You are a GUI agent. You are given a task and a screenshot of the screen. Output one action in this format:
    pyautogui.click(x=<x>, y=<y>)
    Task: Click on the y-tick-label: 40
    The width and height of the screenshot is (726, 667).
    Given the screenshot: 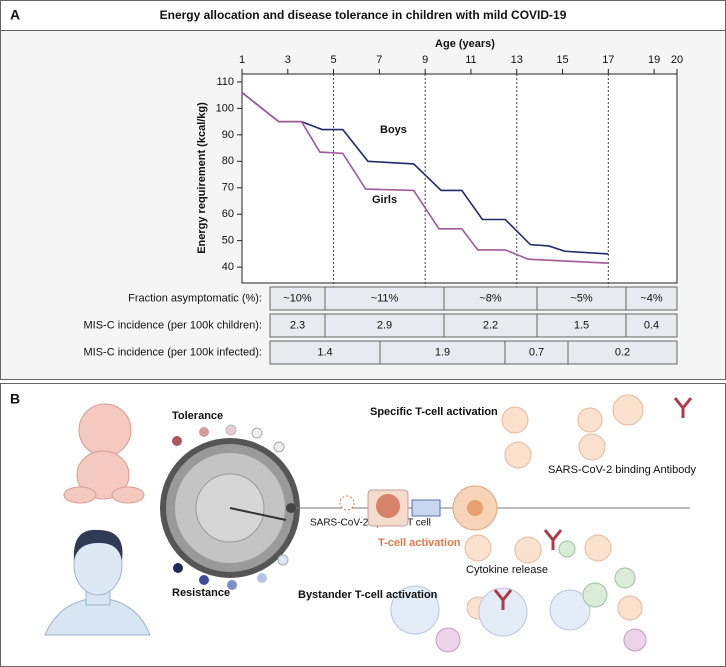 What is the action you would take?
    pyautogui.click(x=228, y=267)
    